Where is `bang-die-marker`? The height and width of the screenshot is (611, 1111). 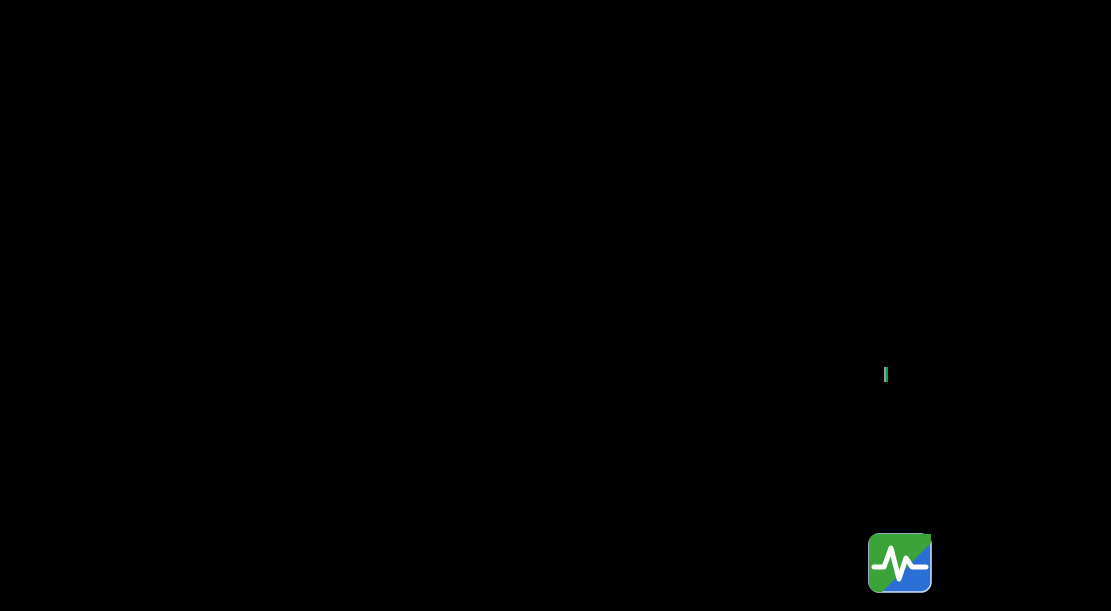
bang-die-marker is located at coordinates (886, 372).